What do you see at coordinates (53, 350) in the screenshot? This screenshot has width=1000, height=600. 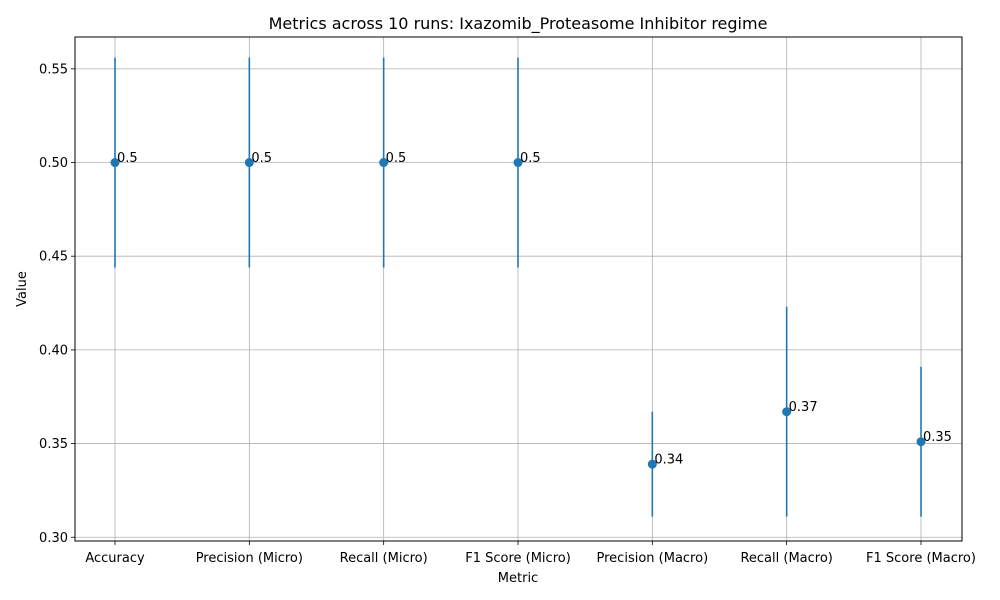 I see `y-tick-label: 0.40` at bounding box center [53, 350].